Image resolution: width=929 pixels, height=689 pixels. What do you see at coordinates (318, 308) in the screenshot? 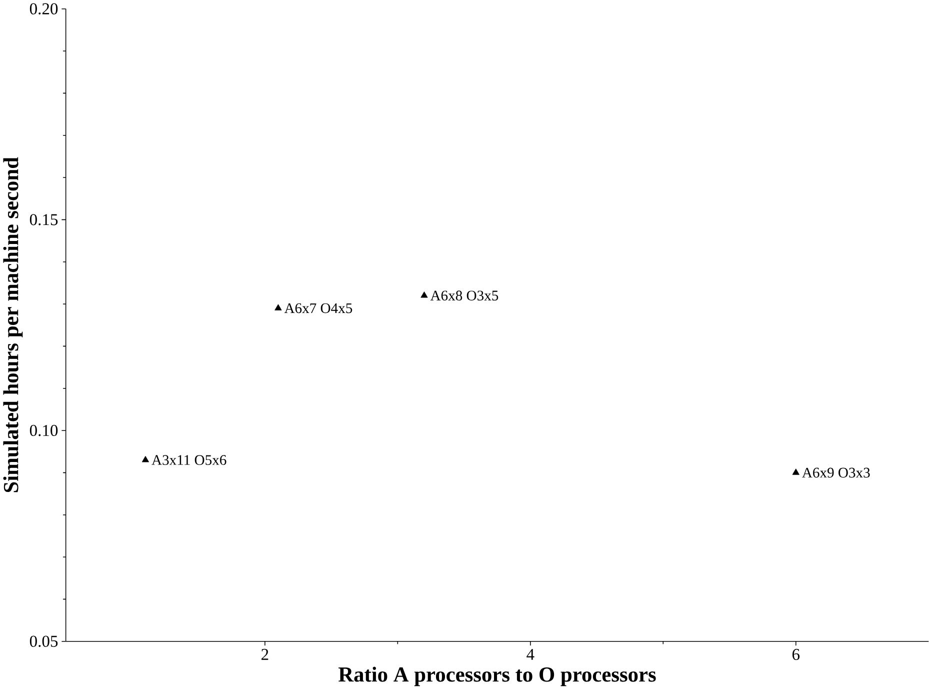
I see `annotation: A6x7 O4x5` at bounding box center [318, 308].